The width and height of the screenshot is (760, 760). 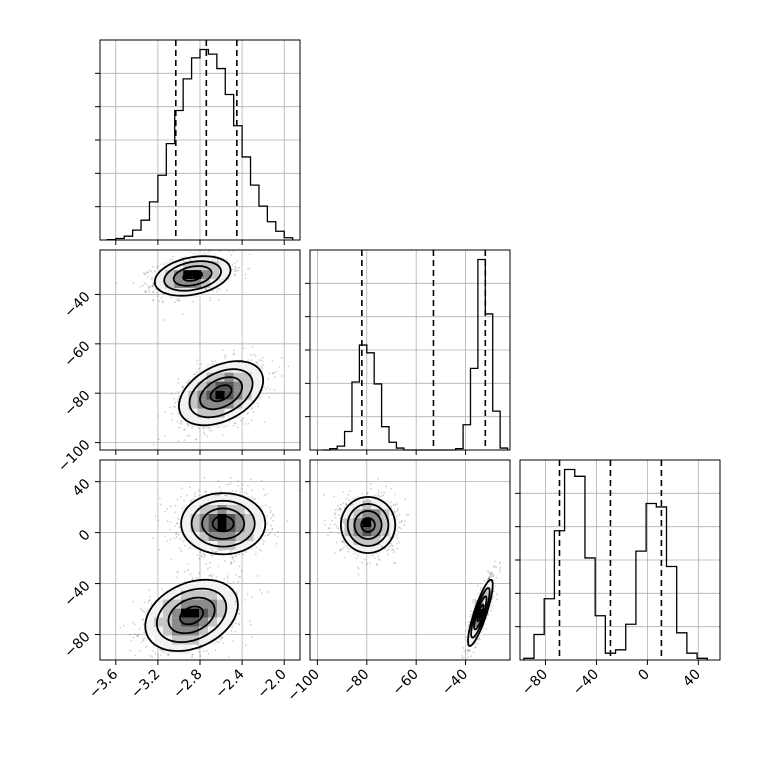 What do you see at coordinates (103, 683) in the screenshot?
I see `x-tick-label: −3.6` at bounding box center [103, 683].